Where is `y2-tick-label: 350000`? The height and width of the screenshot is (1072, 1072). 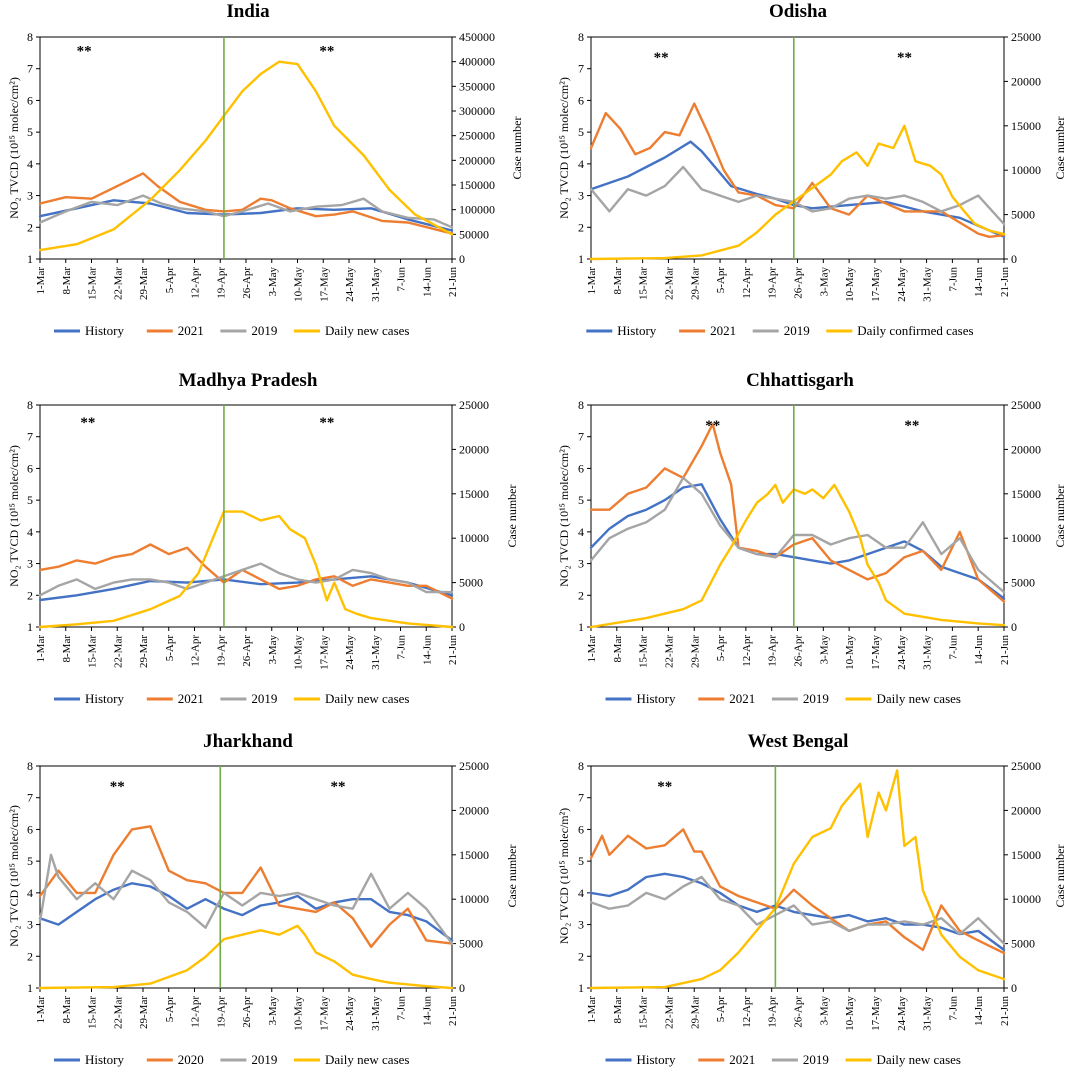 y2-tick-label: 350000 is located at coordinates (477, 86).